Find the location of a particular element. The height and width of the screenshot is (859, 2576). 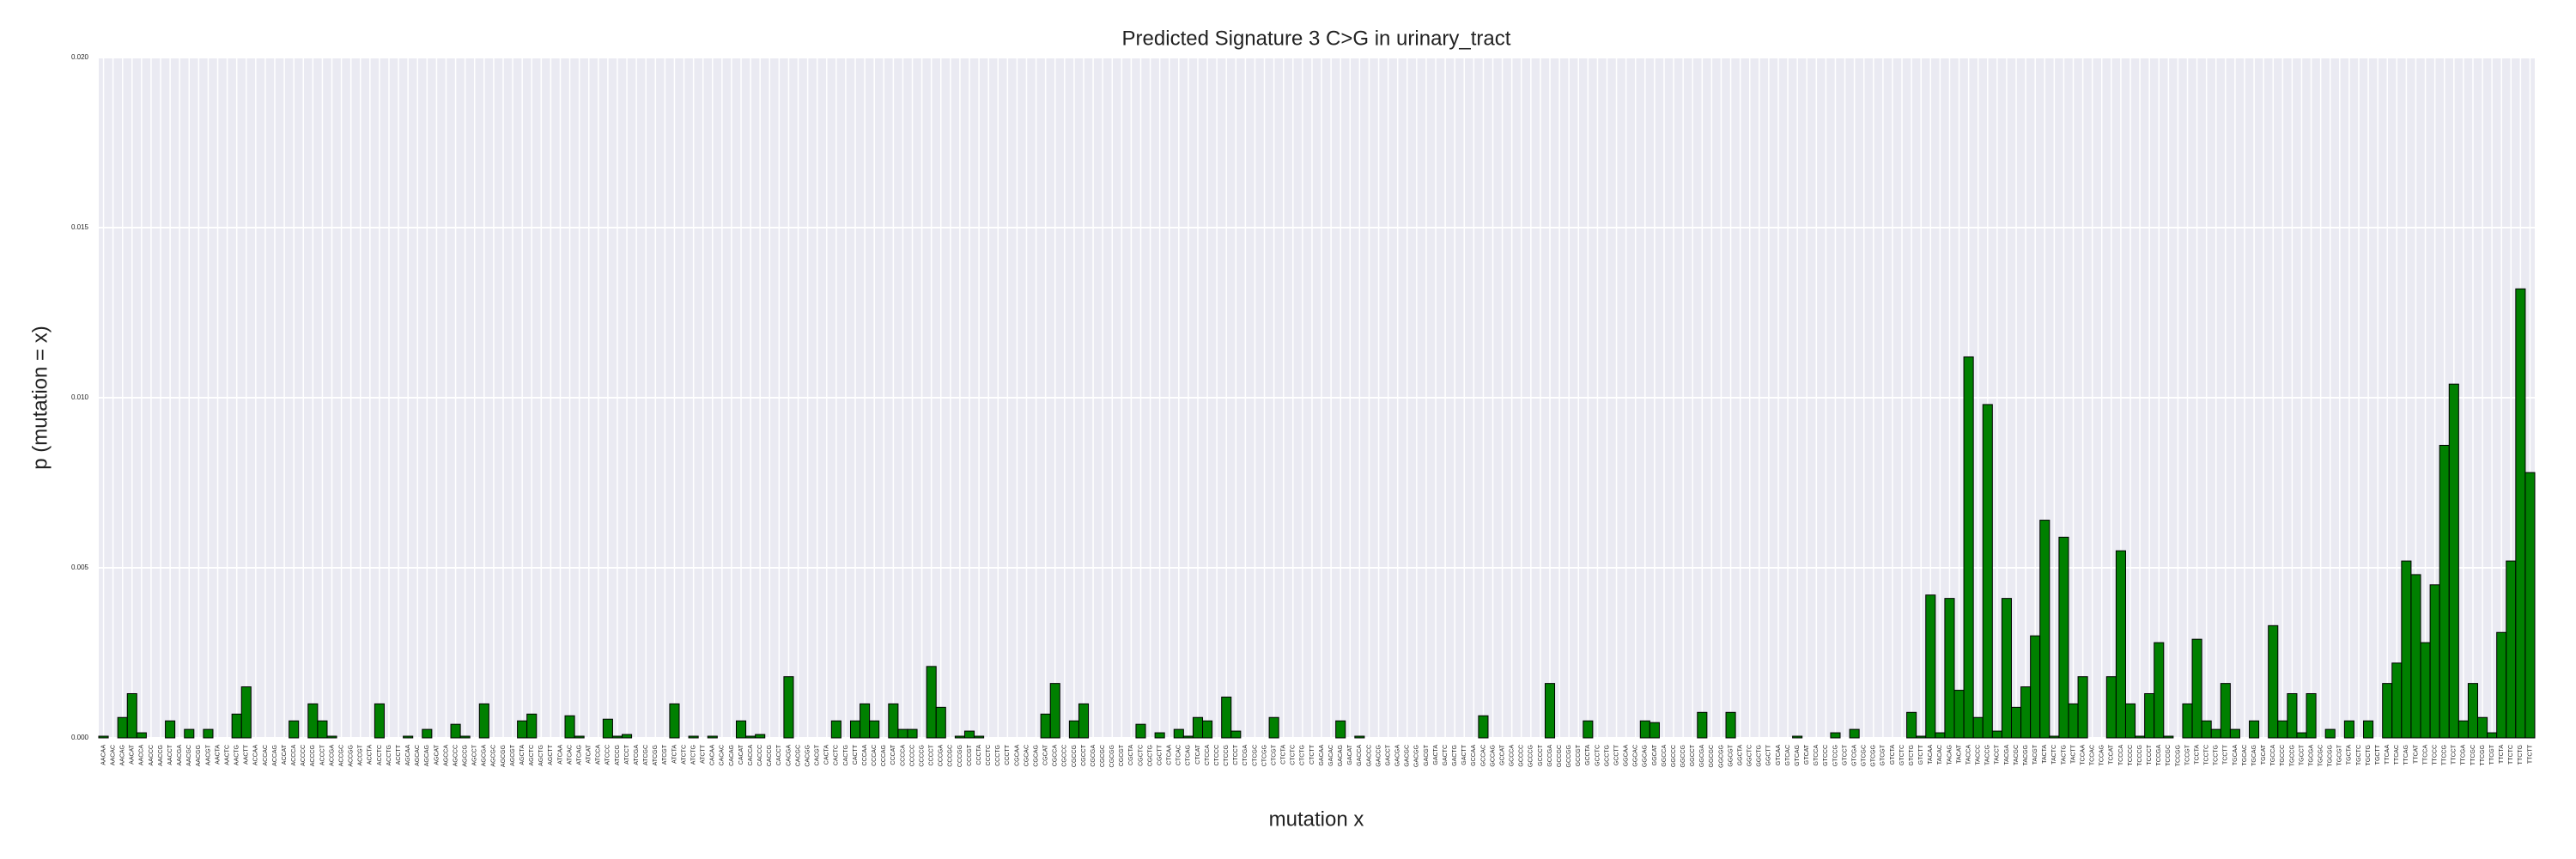

x-tick-label: GACAG is located at coordinates (1341, 755).